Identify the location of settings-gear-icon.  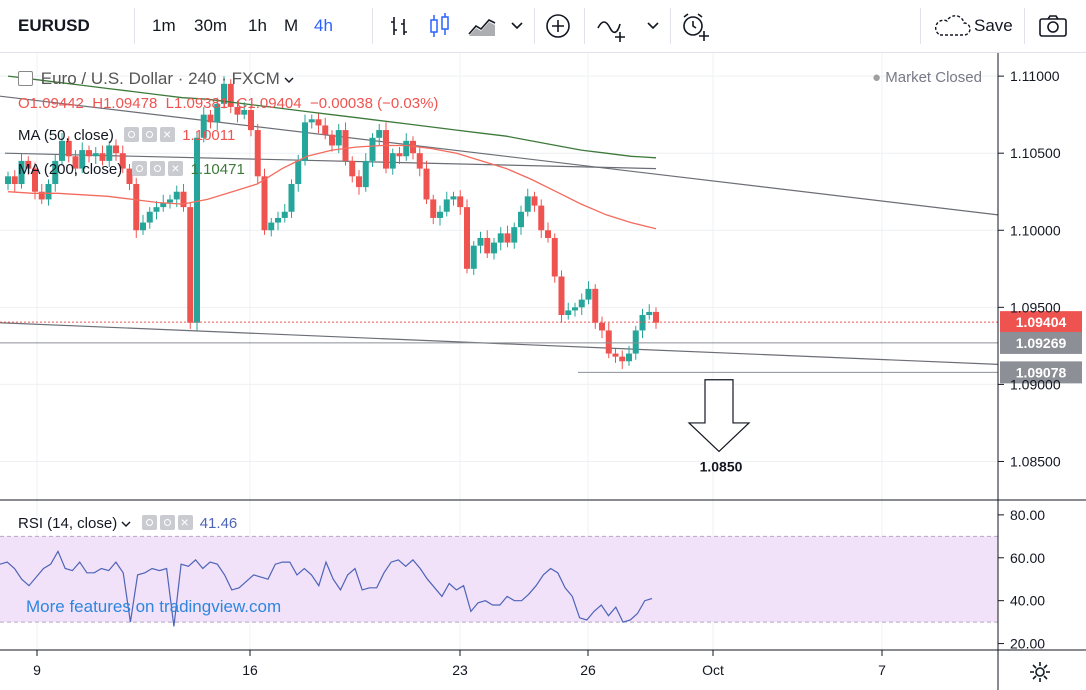
(1040, 672).